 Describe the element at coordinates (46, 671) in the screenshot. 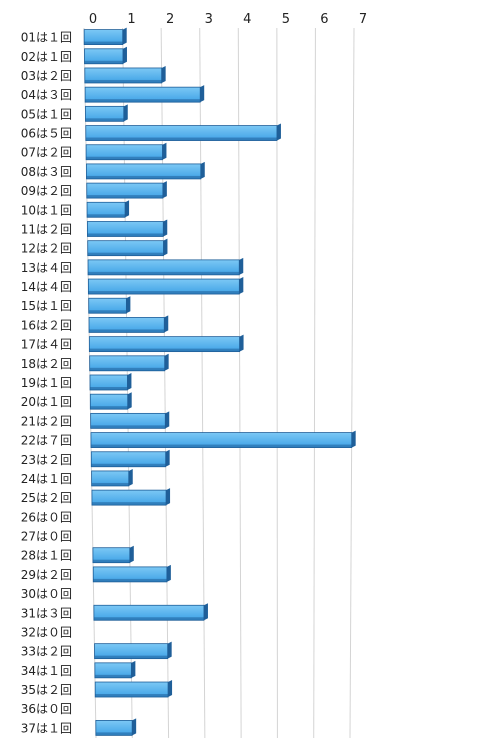

I see `category-label: 34は１回` at that location.